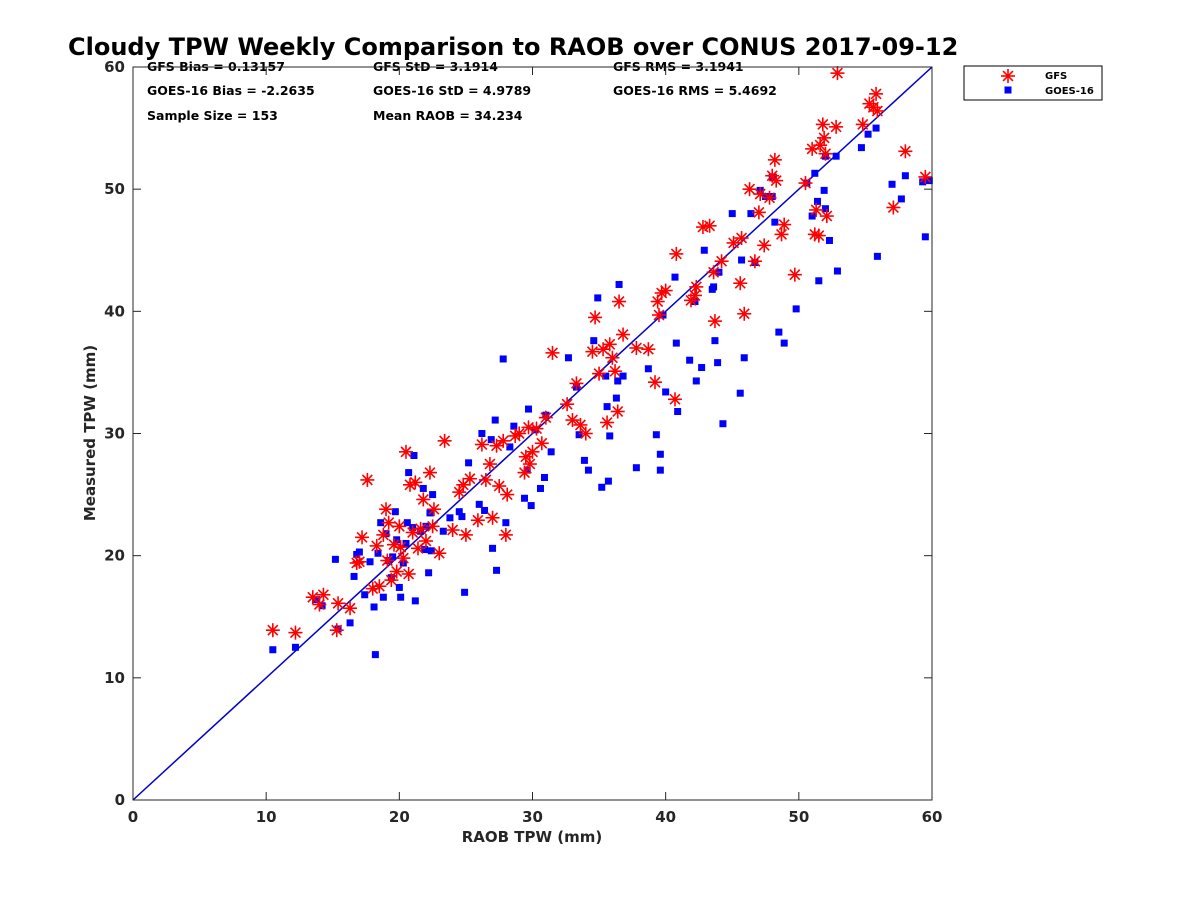  What do you see at coordinates (695, 90) in the screenshot?
I see `stat-5: GOES-16 RMS = 5.4692` at bounding box center [695, 90].